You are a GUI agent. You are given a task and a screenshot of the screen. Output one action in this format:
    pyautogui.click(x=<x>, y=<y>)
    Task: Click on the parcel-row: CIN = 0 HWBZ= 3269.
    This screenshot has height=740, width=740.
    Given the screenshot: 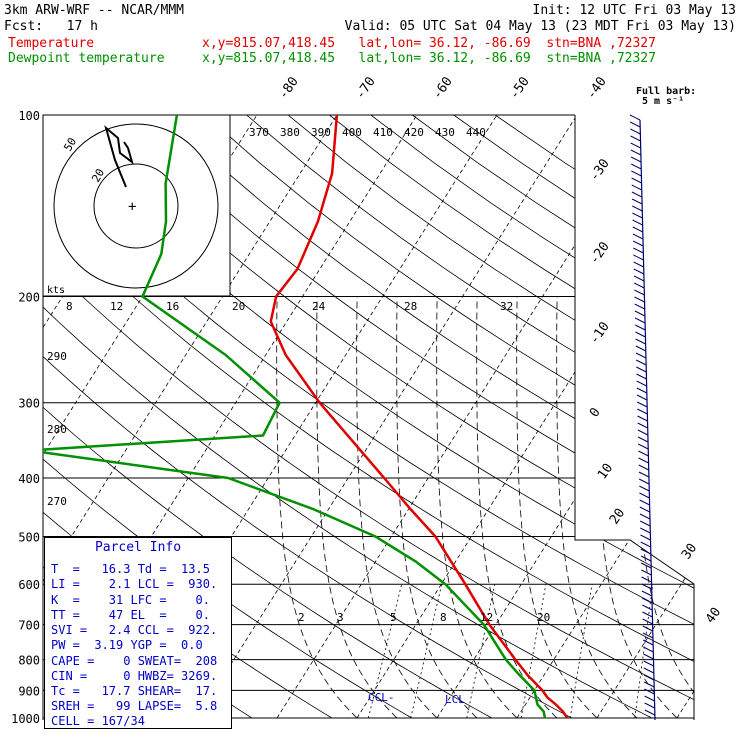 What is the action you would take?
    pyautogui.click(x=134, y=676)
    